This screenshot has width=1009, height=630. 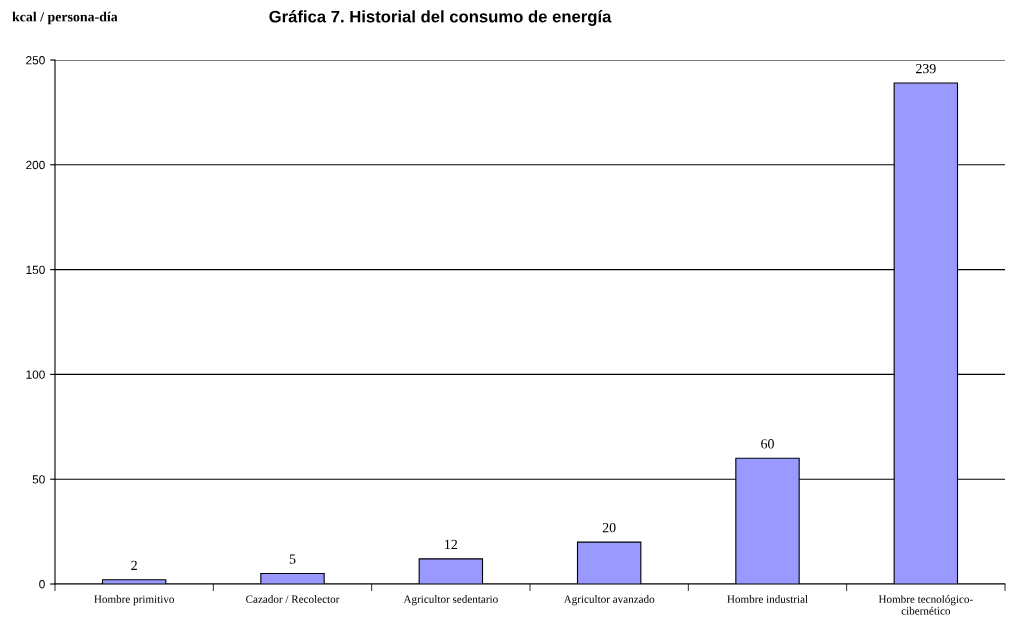 I want to click on x-tick-label: Agricultor sedentario, so click(x=450, y=600).